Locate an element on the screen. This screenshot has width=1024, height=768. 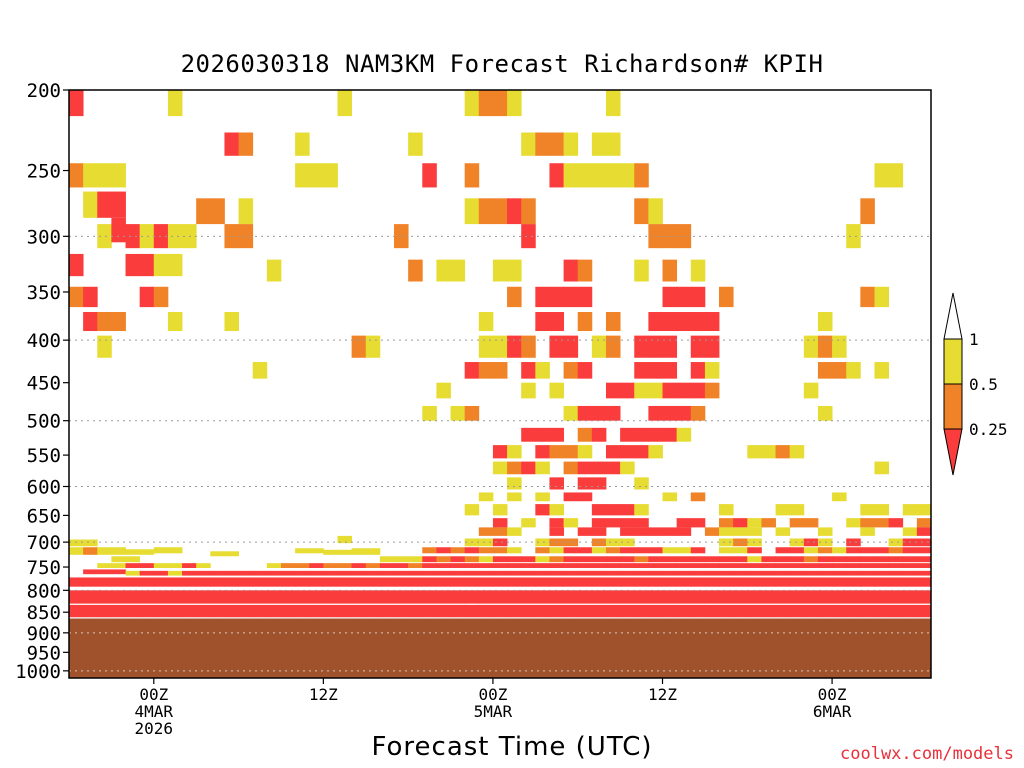
x-tick-label: 12Z is located at coordinates (662, 694).